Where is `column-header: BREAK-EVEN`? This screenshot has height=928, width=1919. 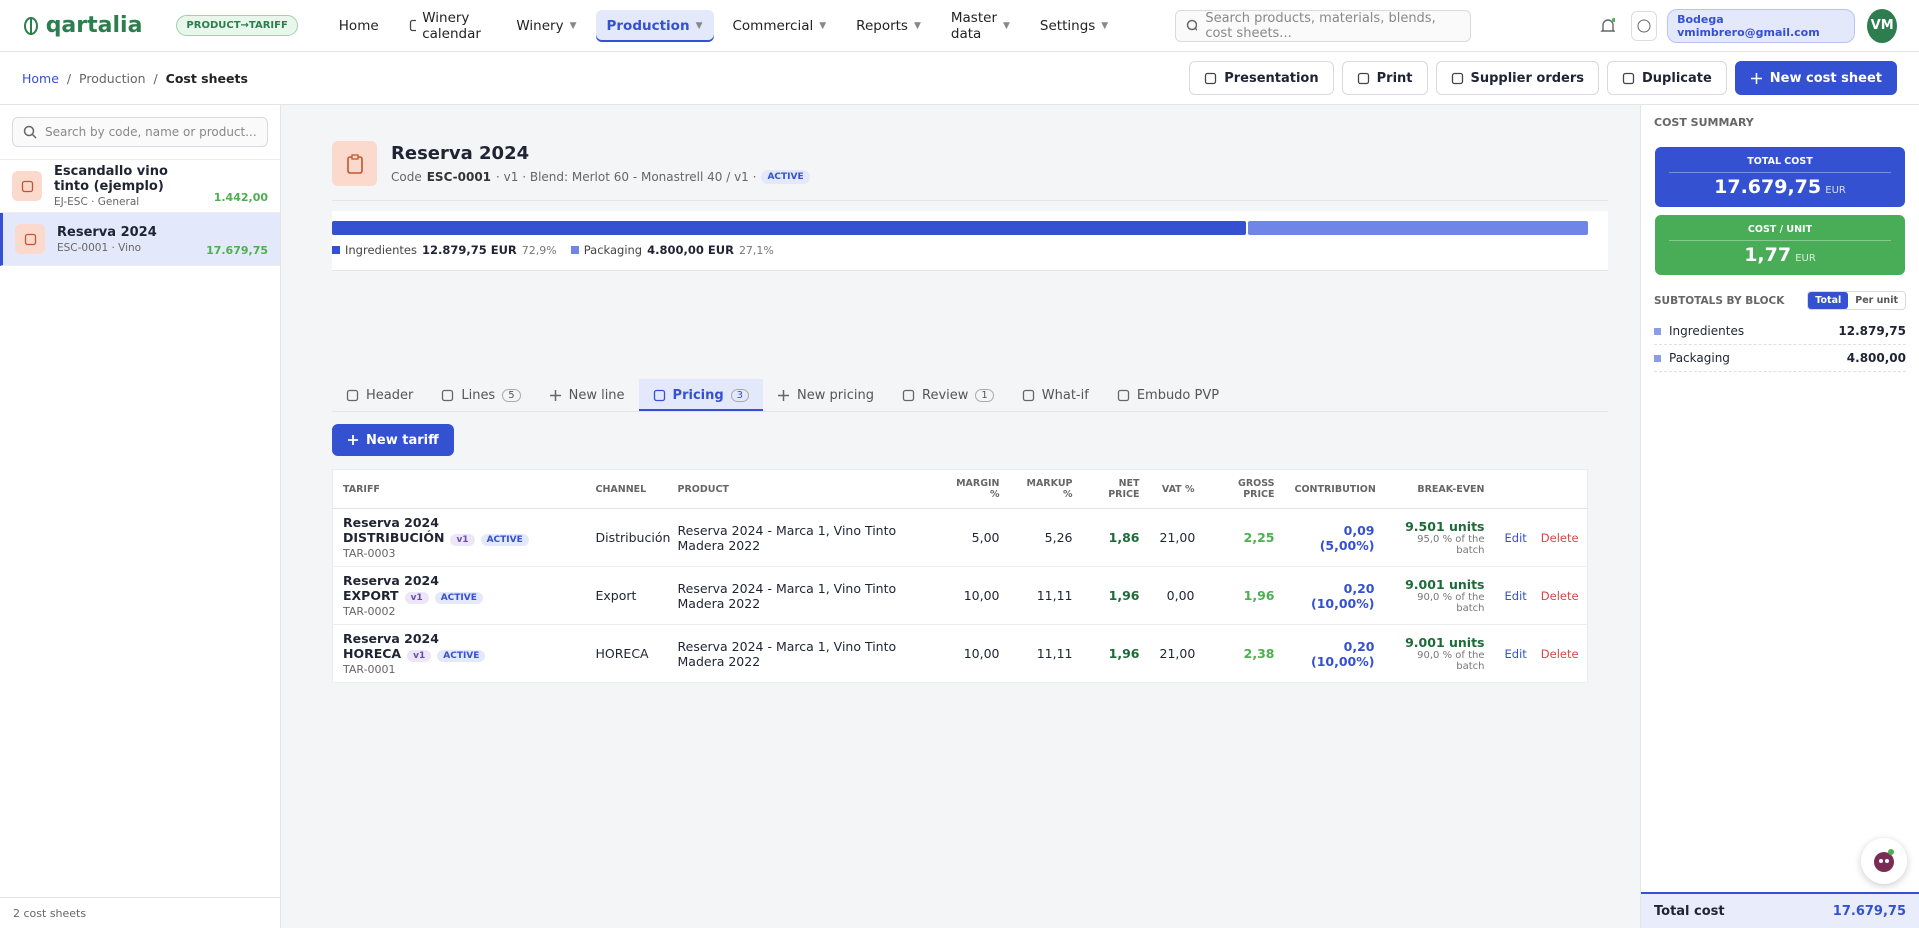 column-header: BREAK-EVEN is located at coordinates (1439, 489).